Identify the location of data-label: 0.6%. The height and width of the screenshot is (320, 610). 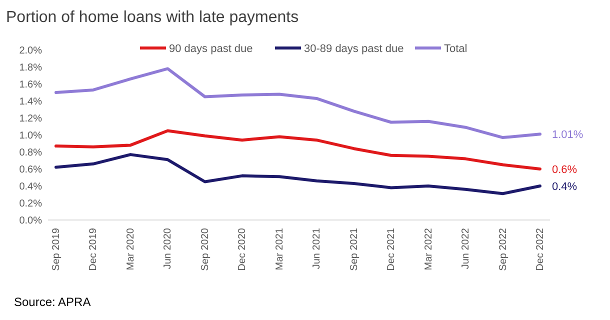
(565, 170).